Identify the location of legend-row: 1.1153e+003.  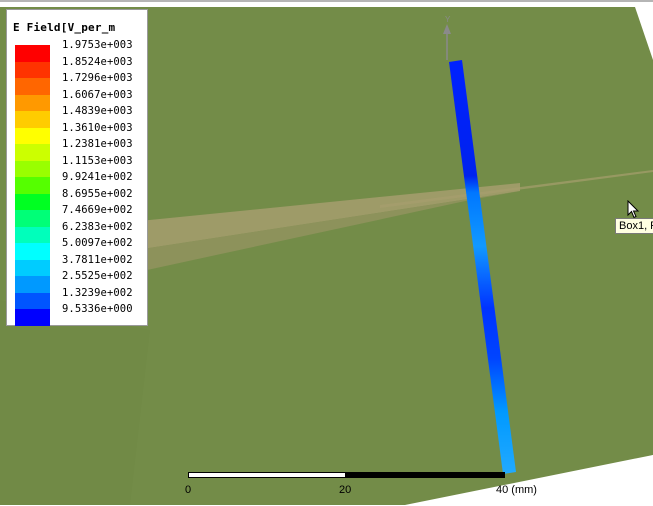
(81, 166).